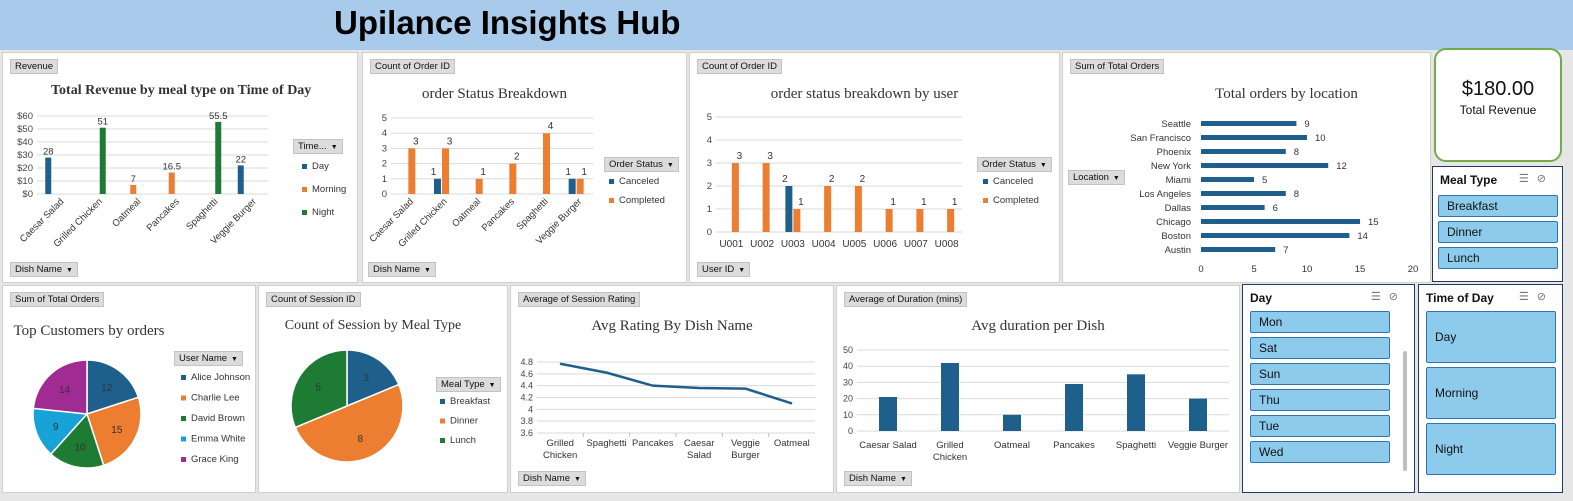 Image resolution: width=1573 pixels, height=501 pixels. Describe the element at coordinates (551, 126) in the screenshot. I see `status-data-label: 4` at that location.